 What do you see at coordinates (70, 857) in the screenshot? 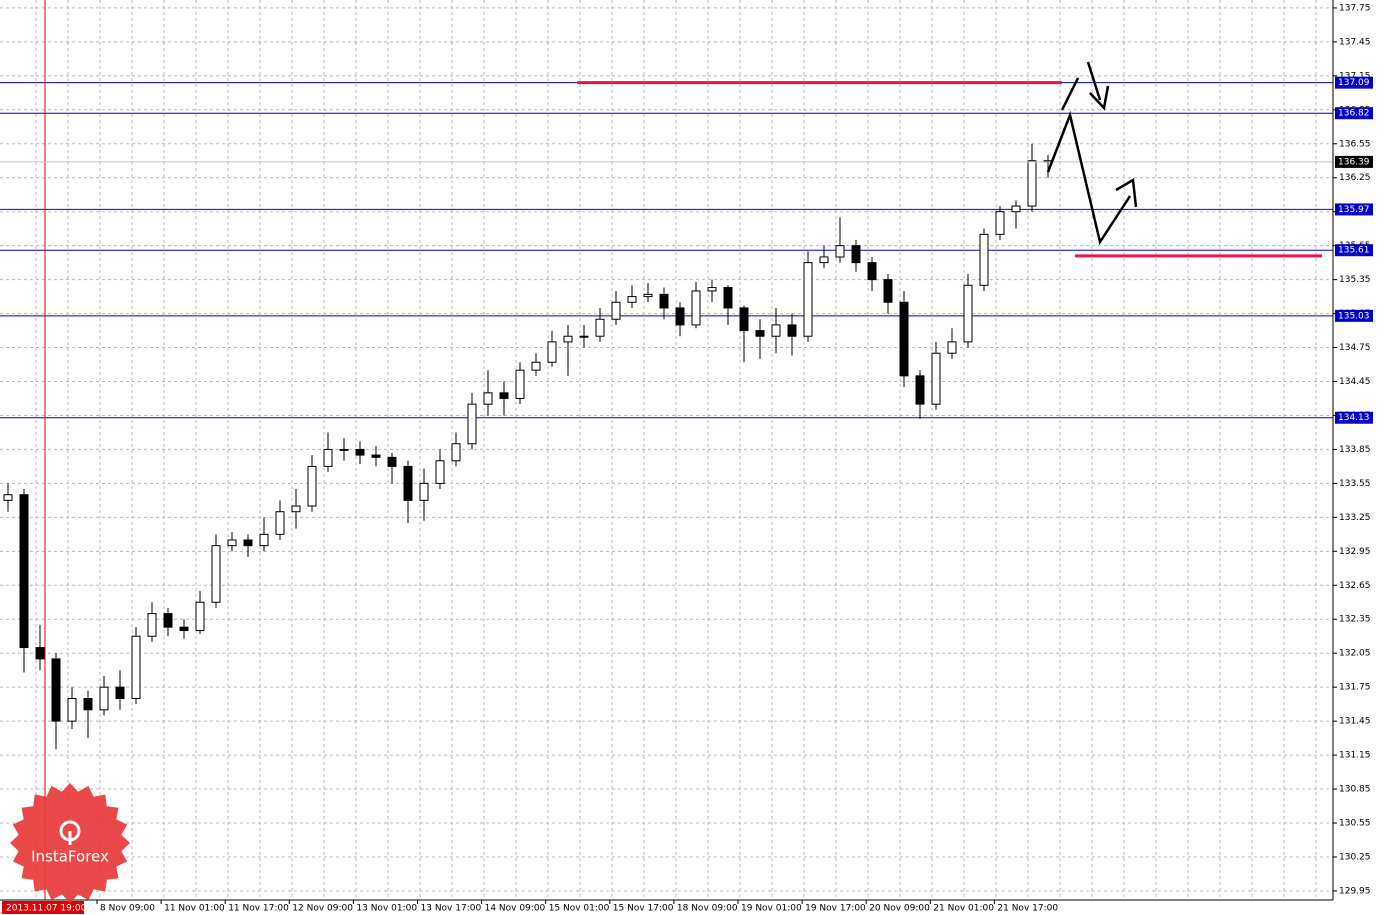
I see `brand: InstaForex` at bounding box center [70, 857].